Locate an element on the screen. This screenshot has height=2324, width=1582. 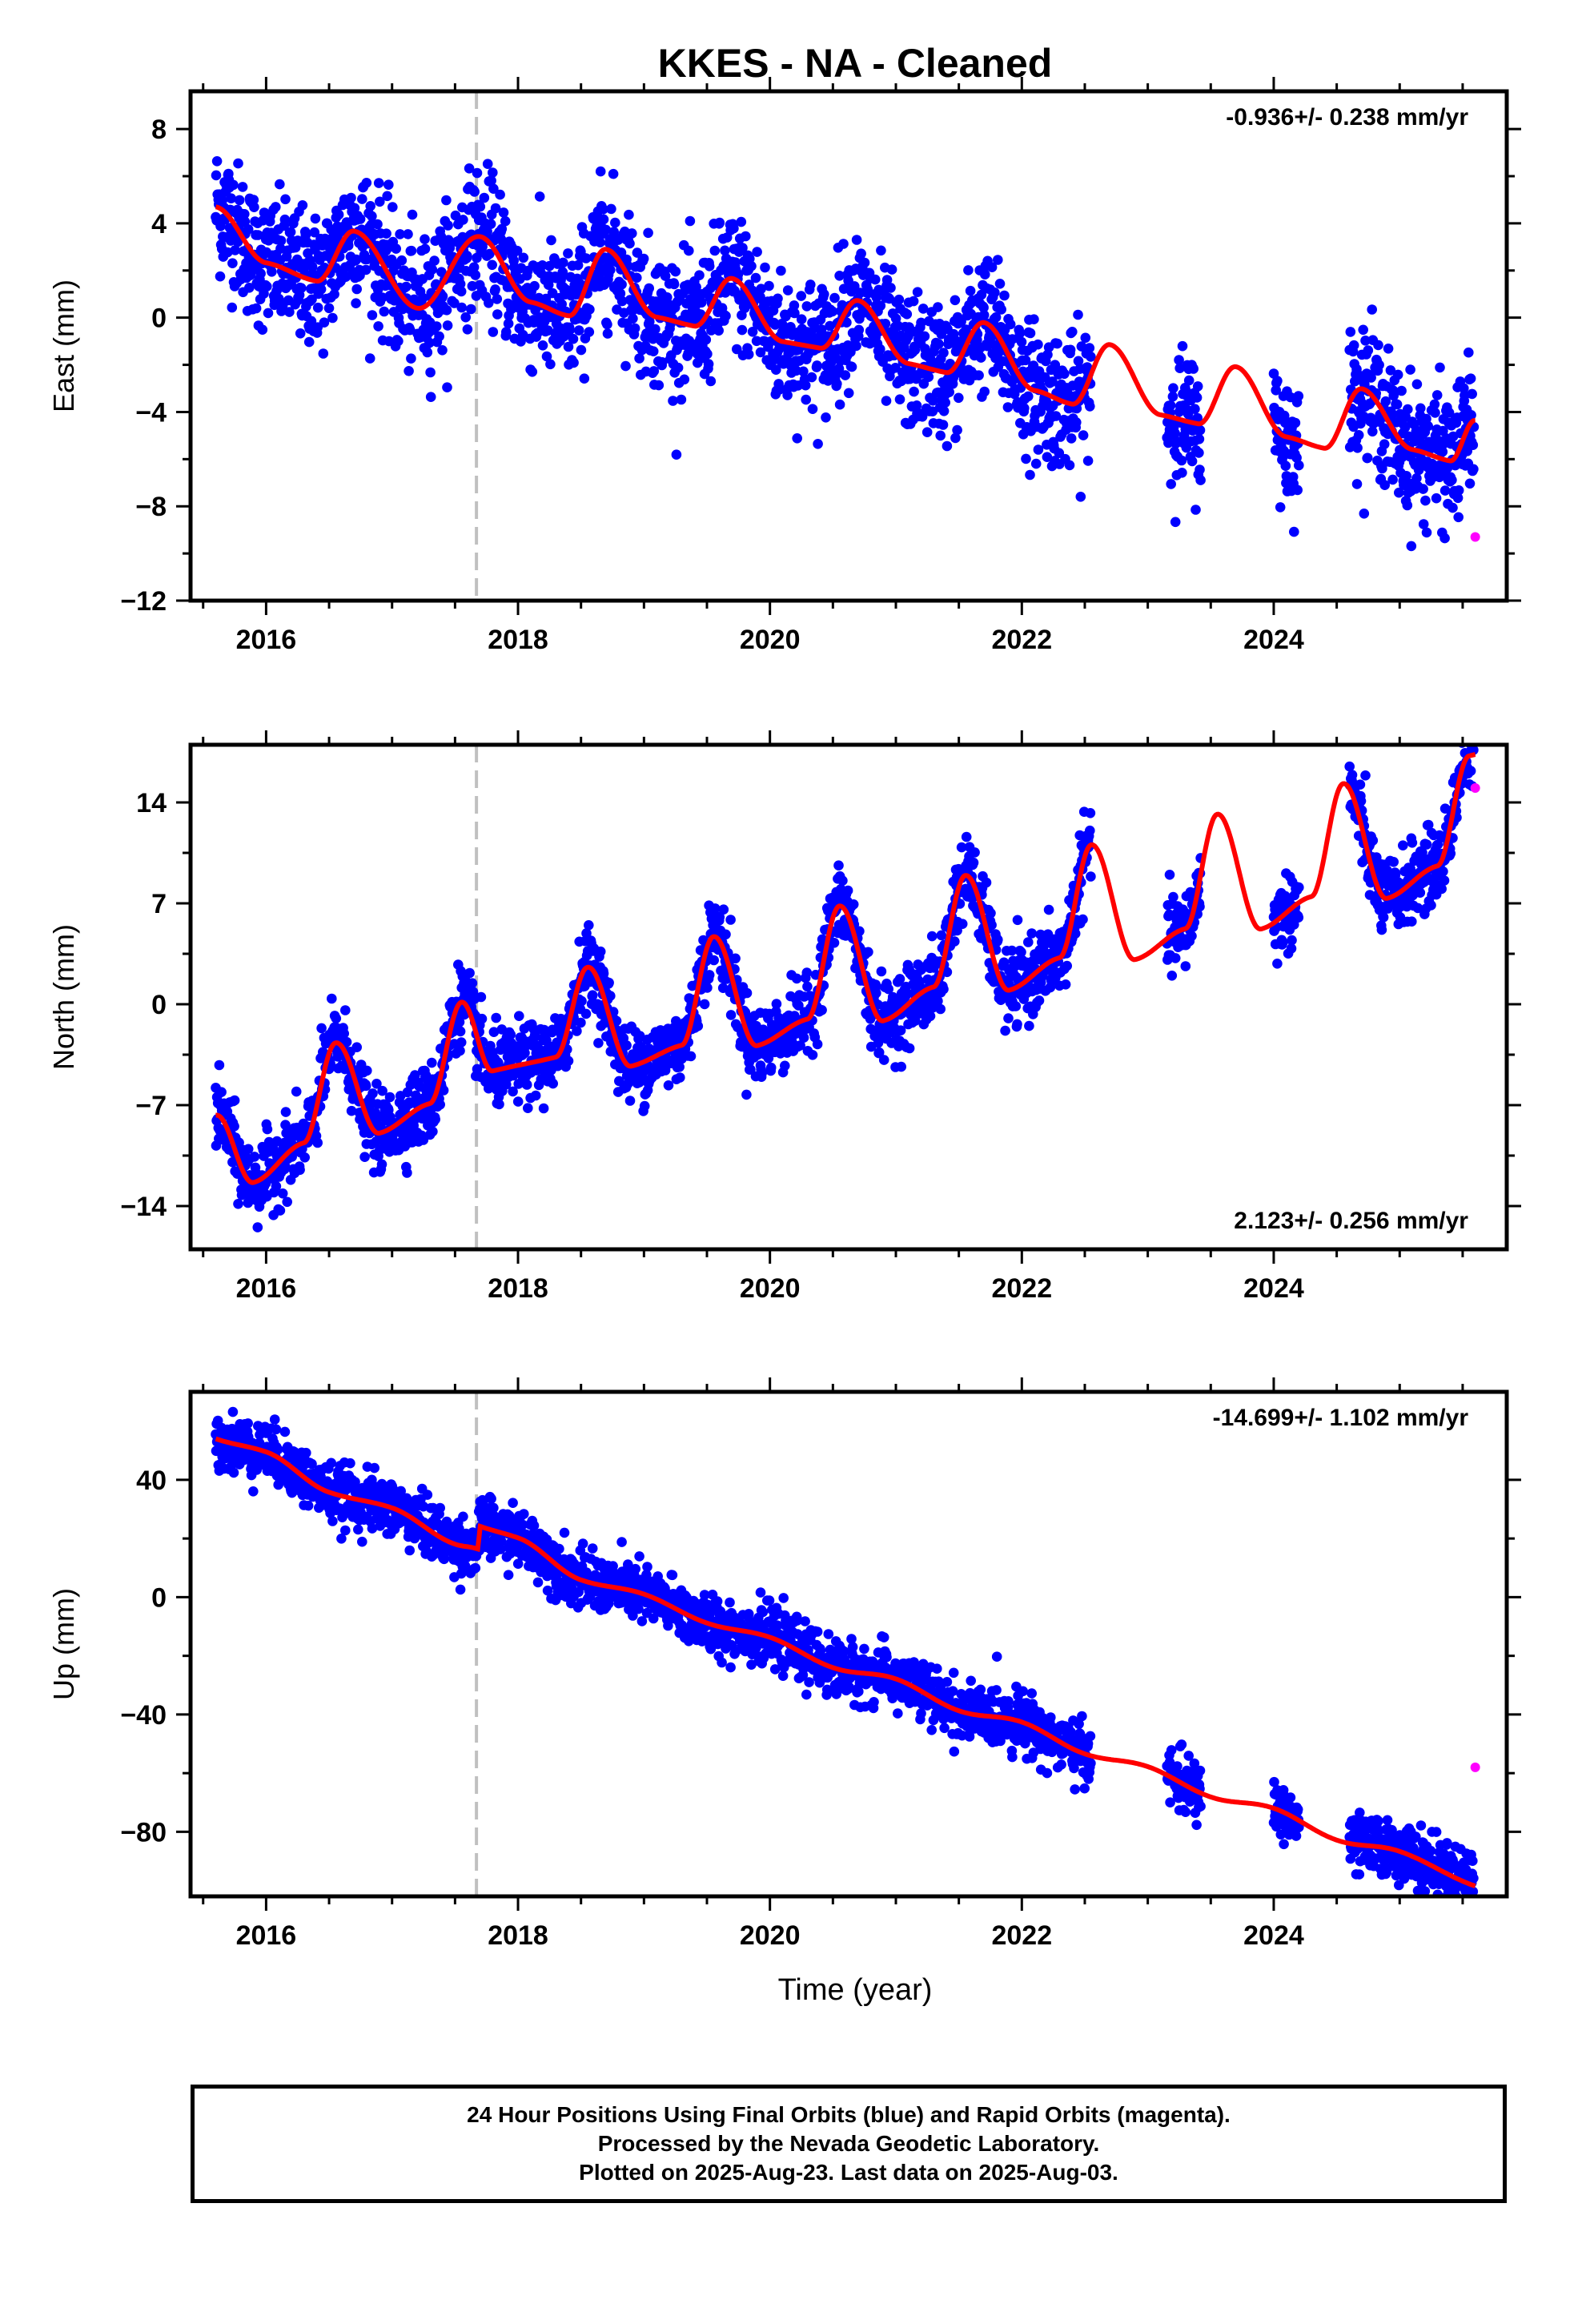
y-axis-label: East (mm) is located at coordinates (64, 345).